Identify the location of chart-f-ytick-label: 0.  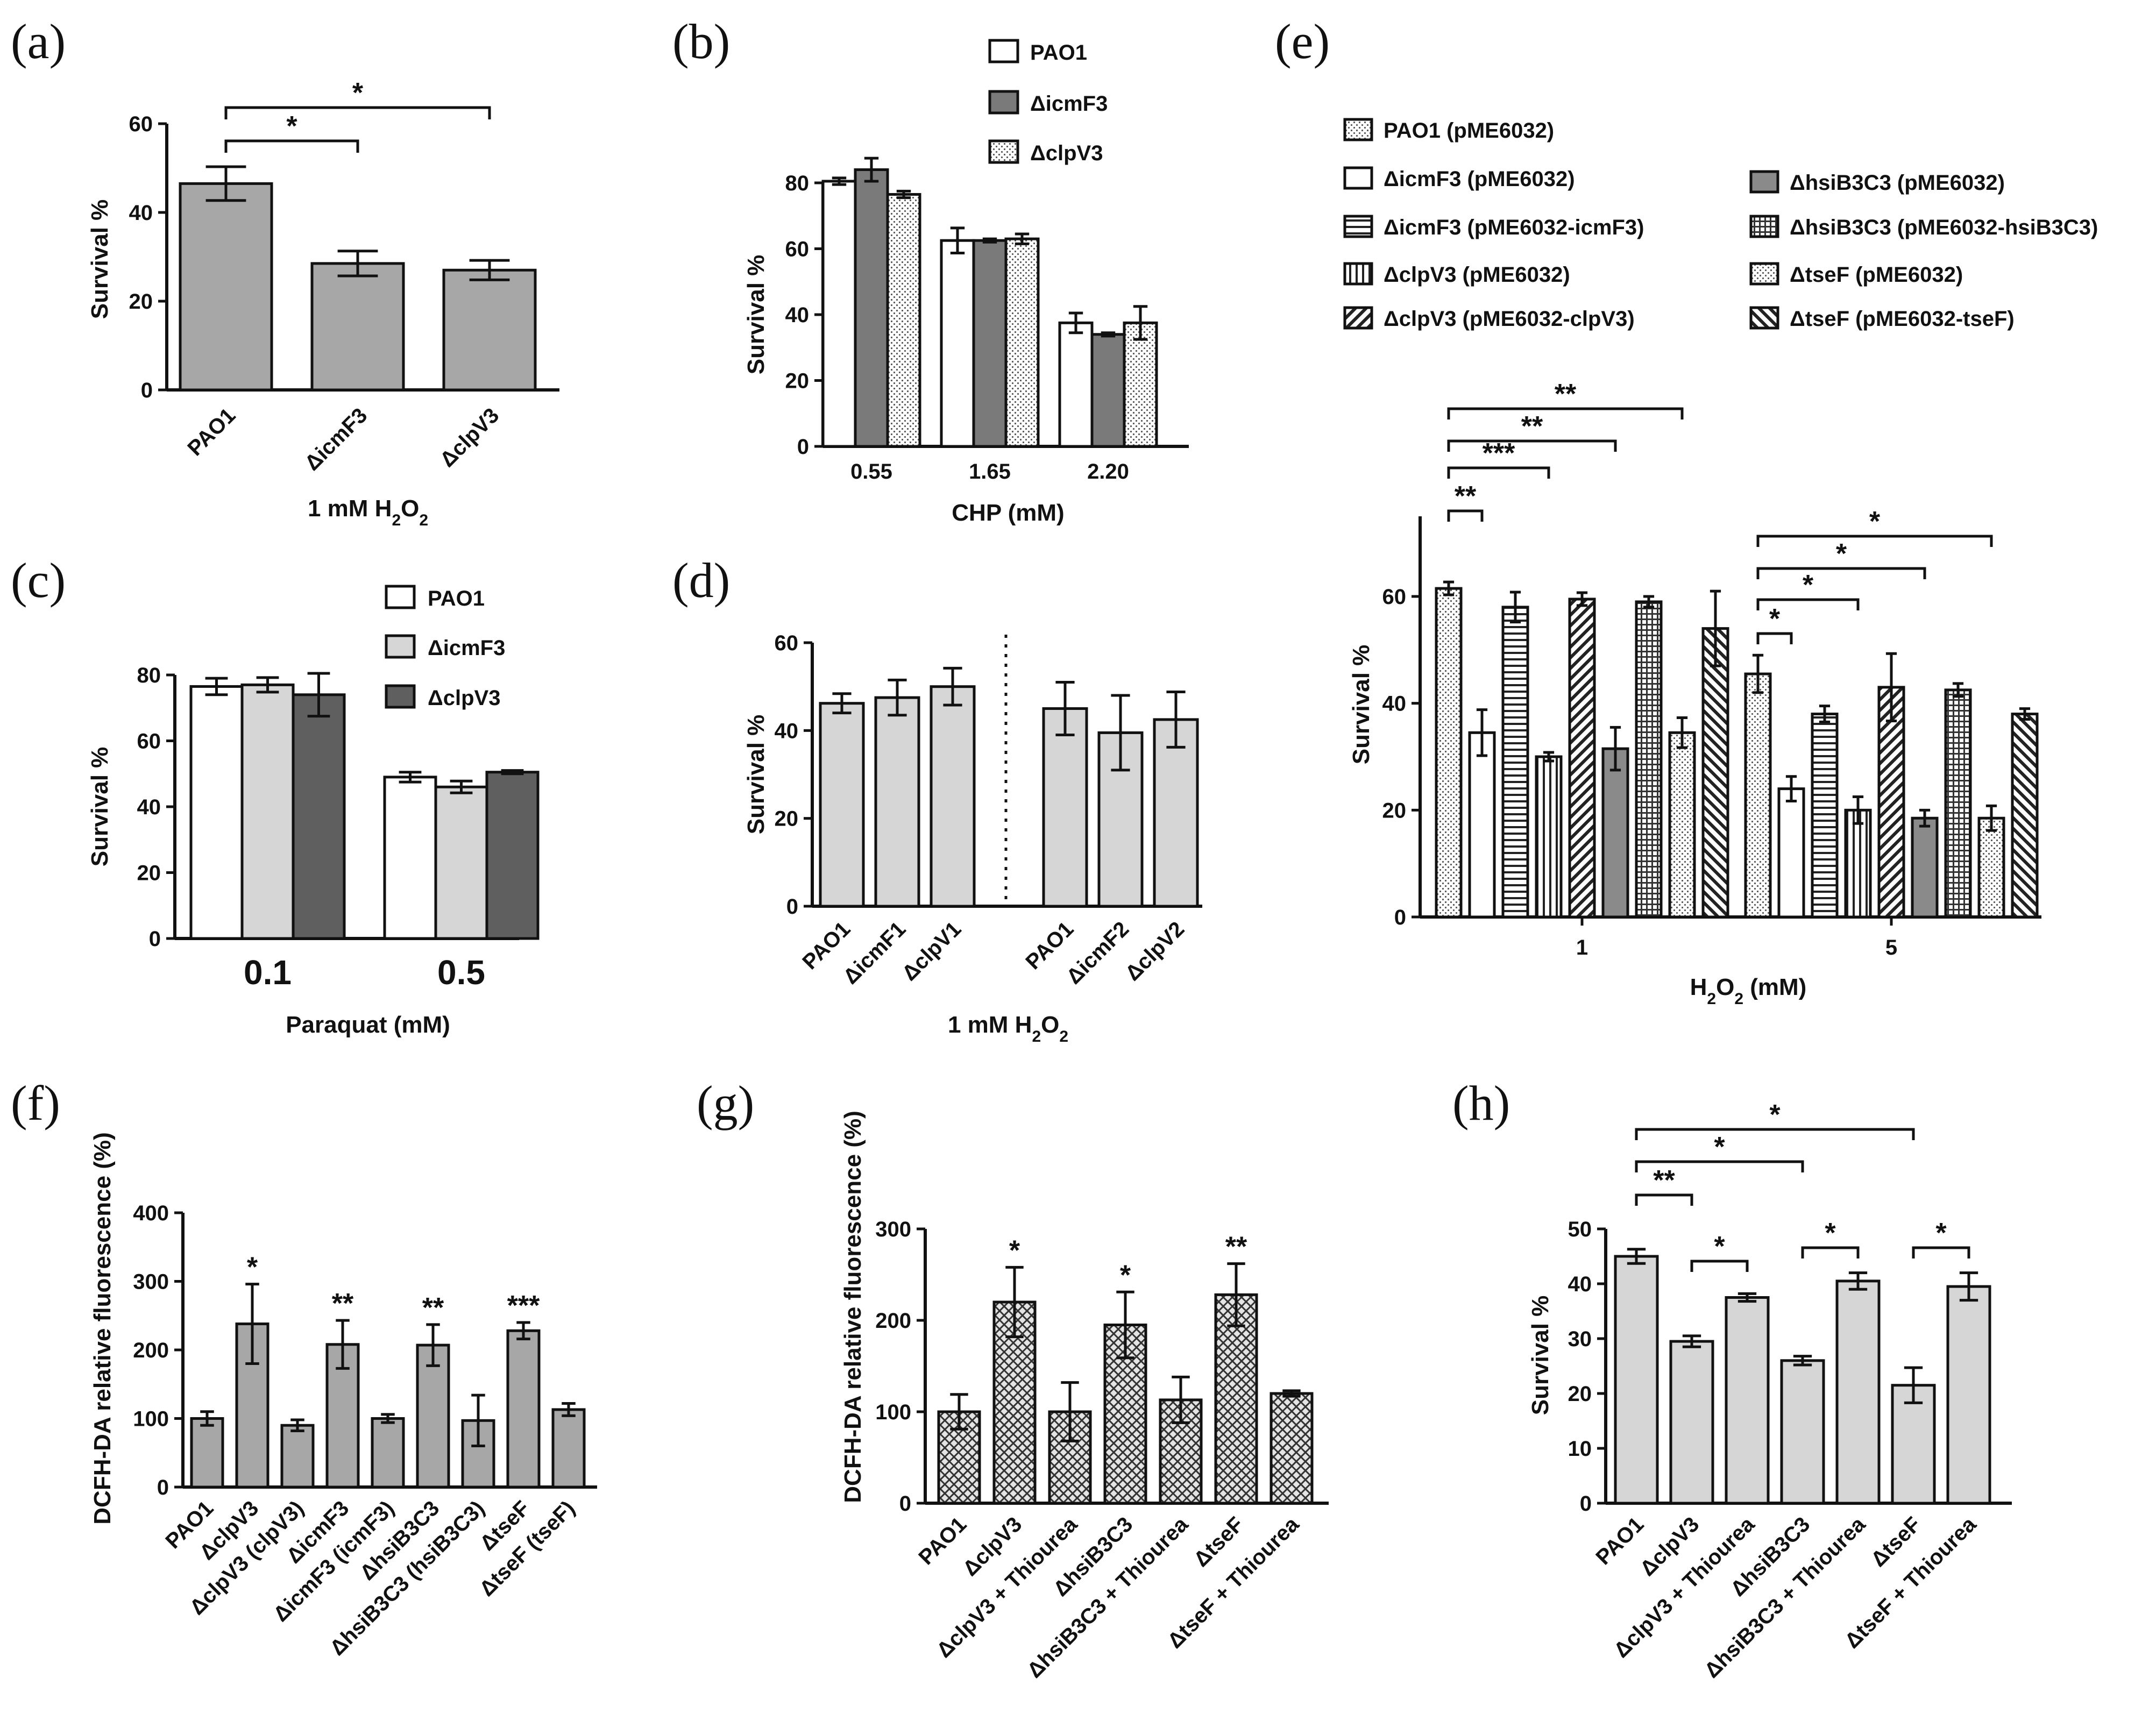
(163, 1487).